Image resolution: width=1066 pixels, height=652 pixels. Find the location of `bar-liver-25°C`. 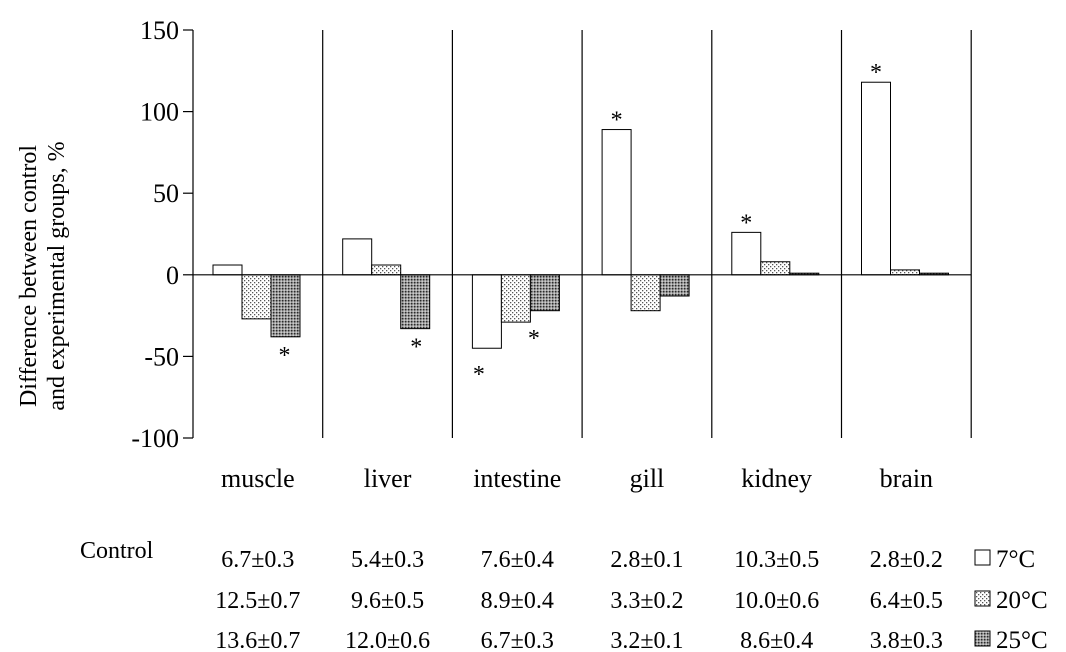

bar-liver-25°C is located at coordinates (415, 302).